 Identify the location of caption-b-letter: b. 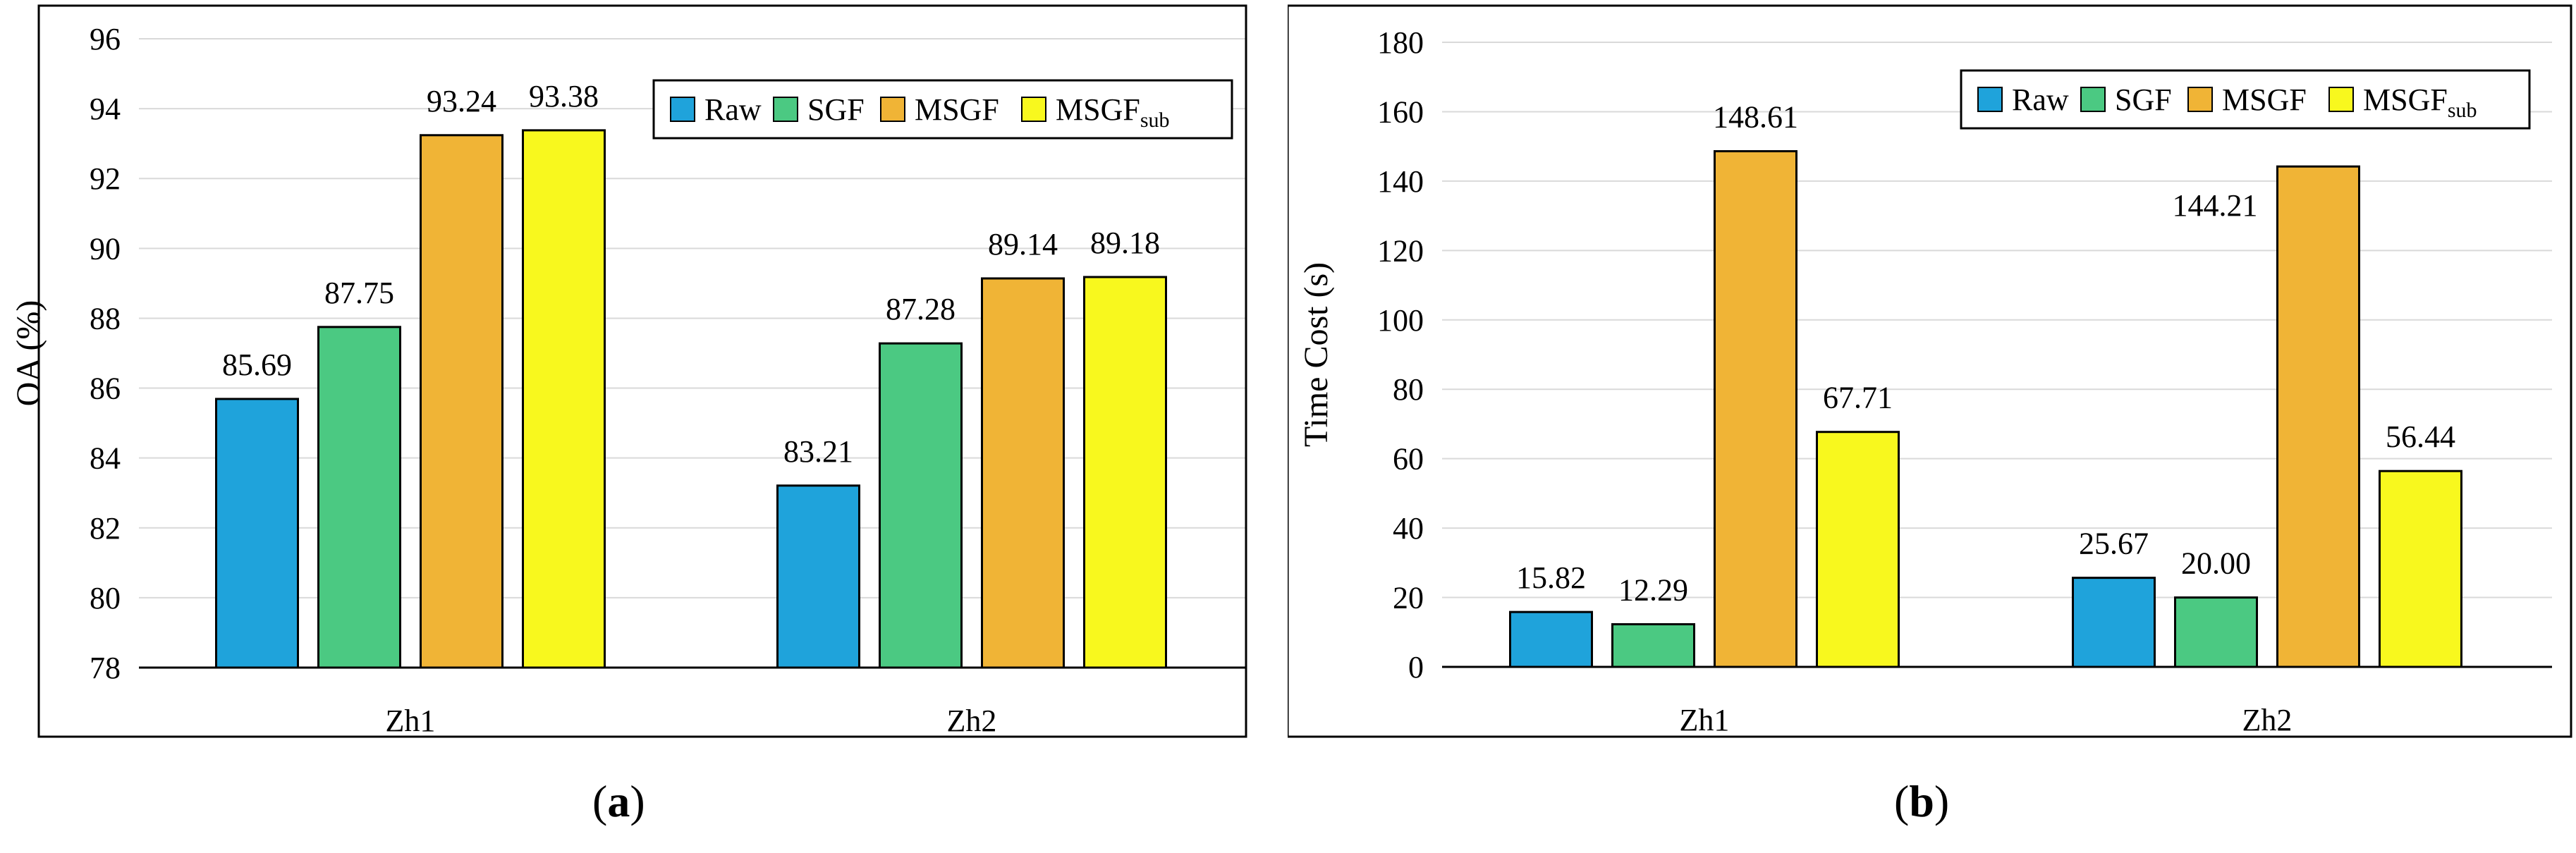
(1922, 801).